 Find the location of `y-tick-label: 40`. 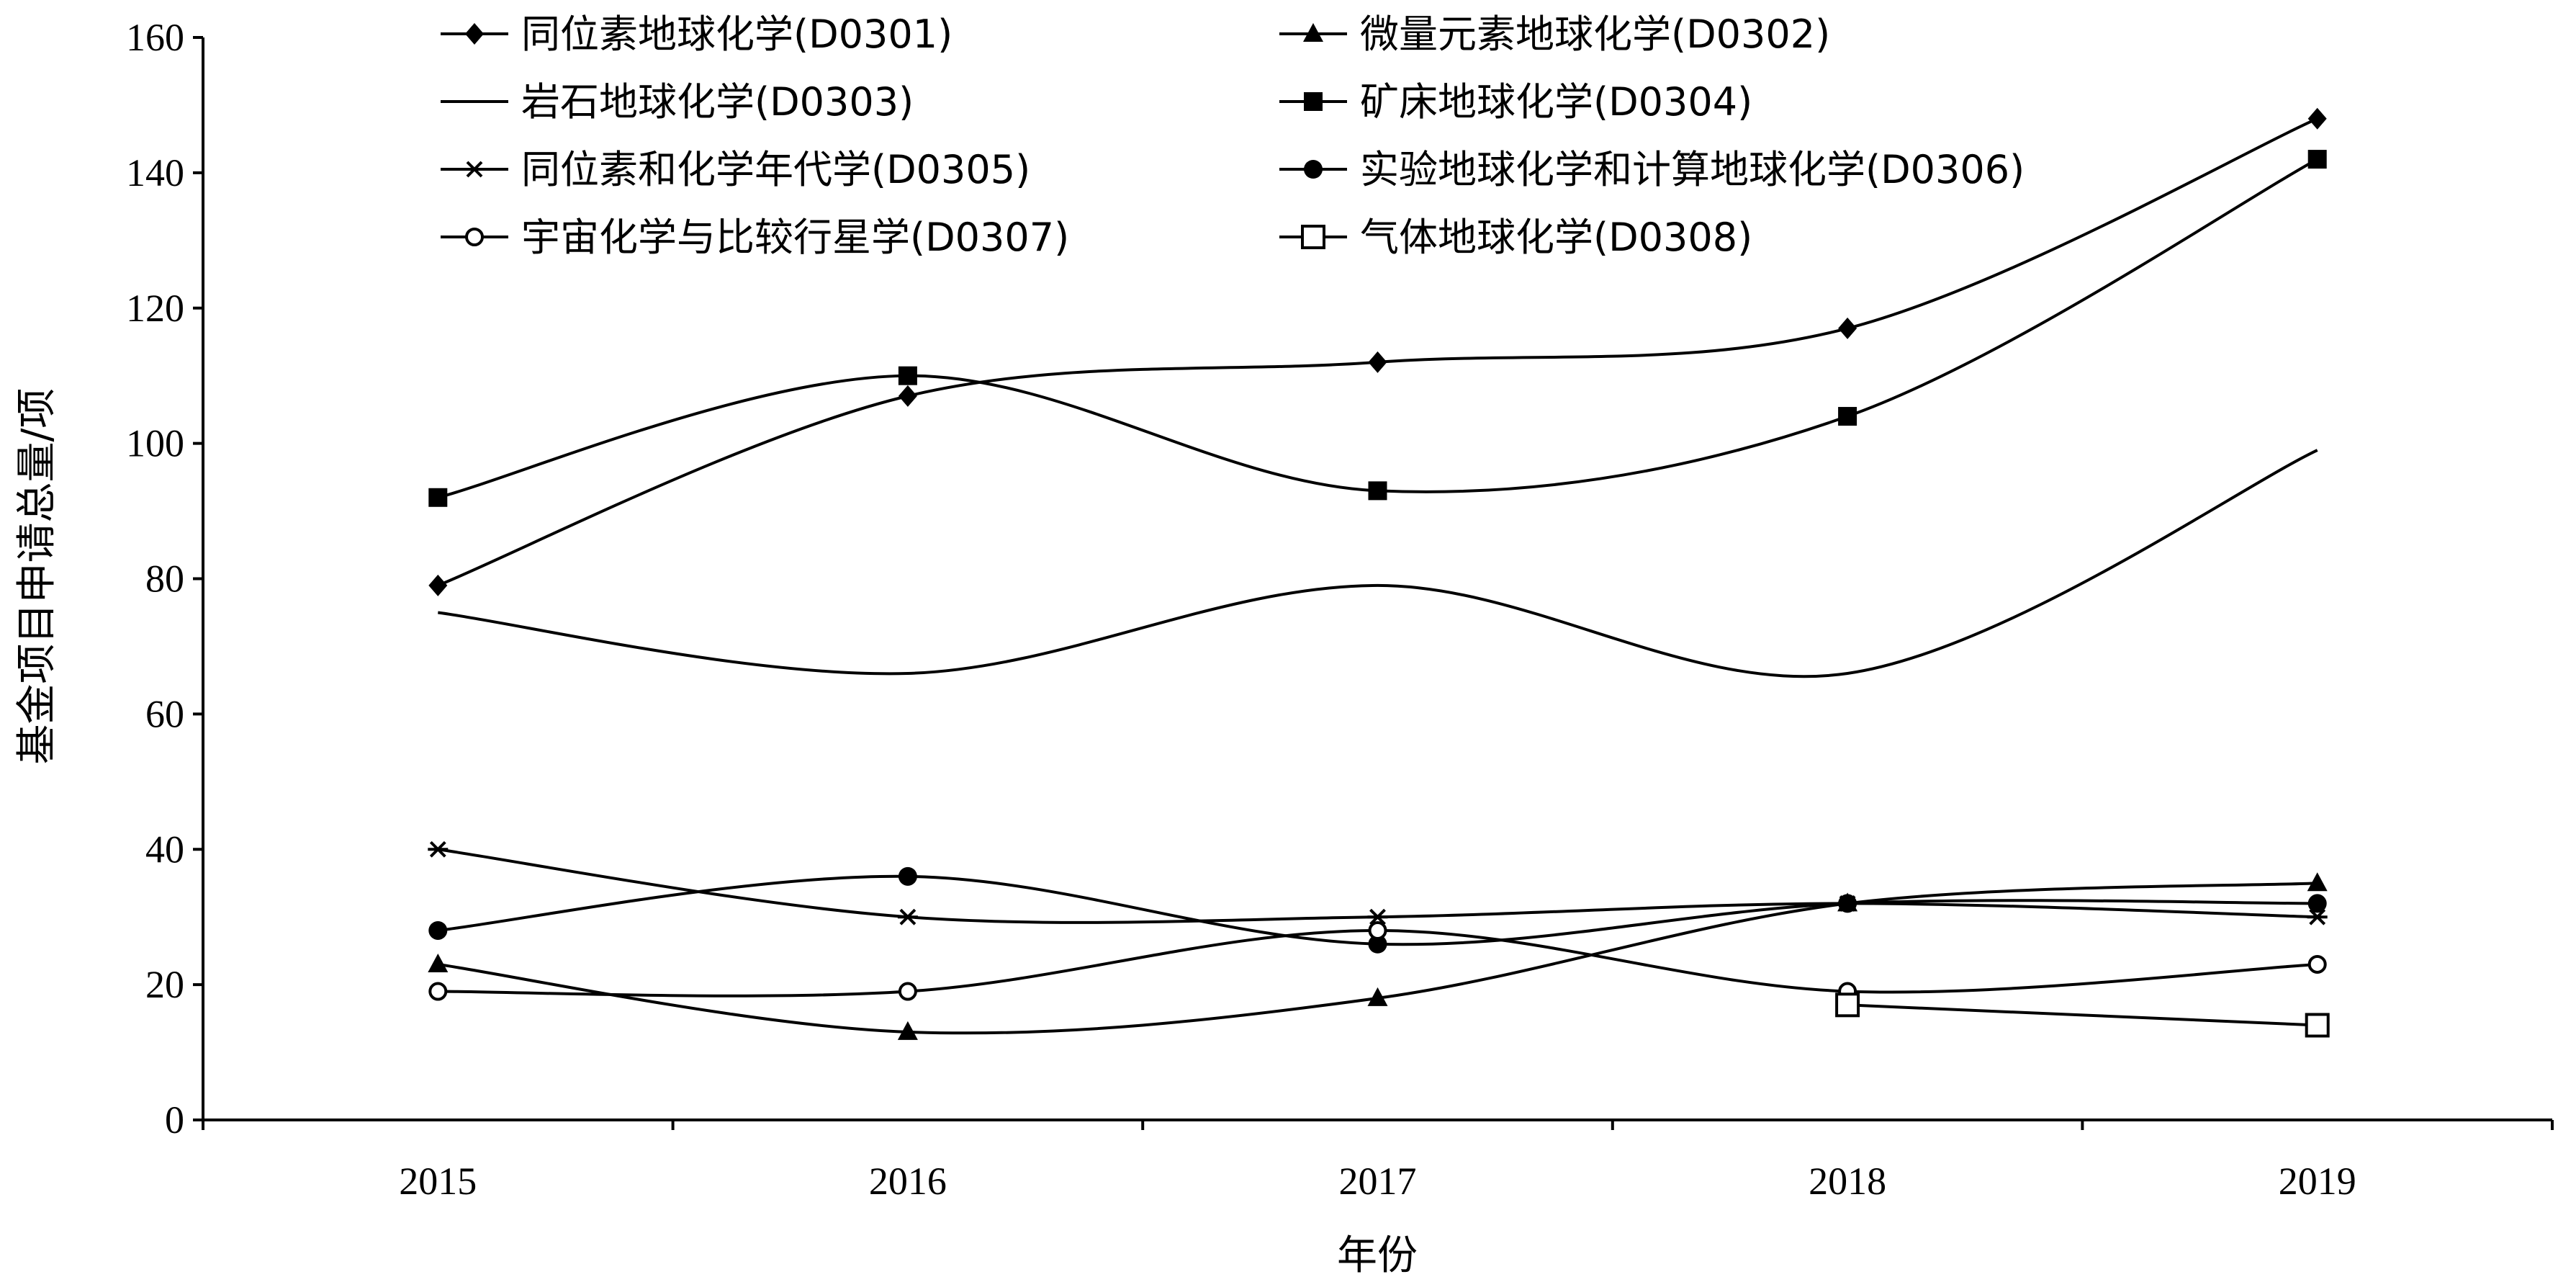

y-tick-label: 40 is located at coordinates (164, 849).